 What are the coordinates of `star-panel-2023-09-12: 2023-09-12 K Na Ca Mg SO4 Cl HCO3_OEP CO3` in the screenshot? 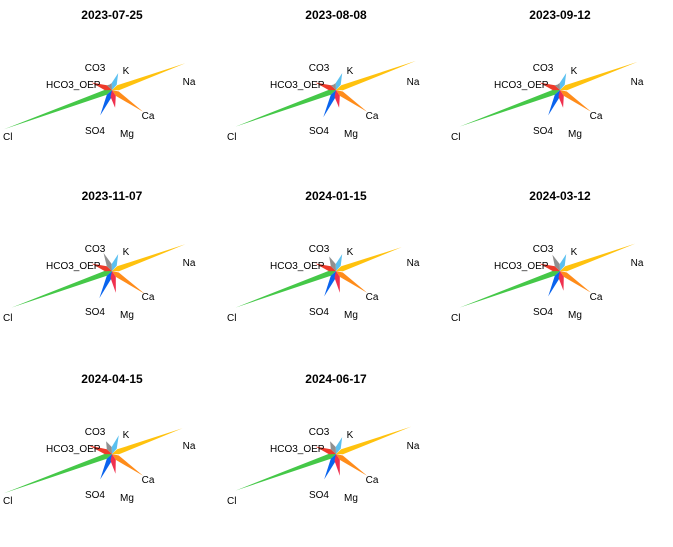 It's located at (547, 75).